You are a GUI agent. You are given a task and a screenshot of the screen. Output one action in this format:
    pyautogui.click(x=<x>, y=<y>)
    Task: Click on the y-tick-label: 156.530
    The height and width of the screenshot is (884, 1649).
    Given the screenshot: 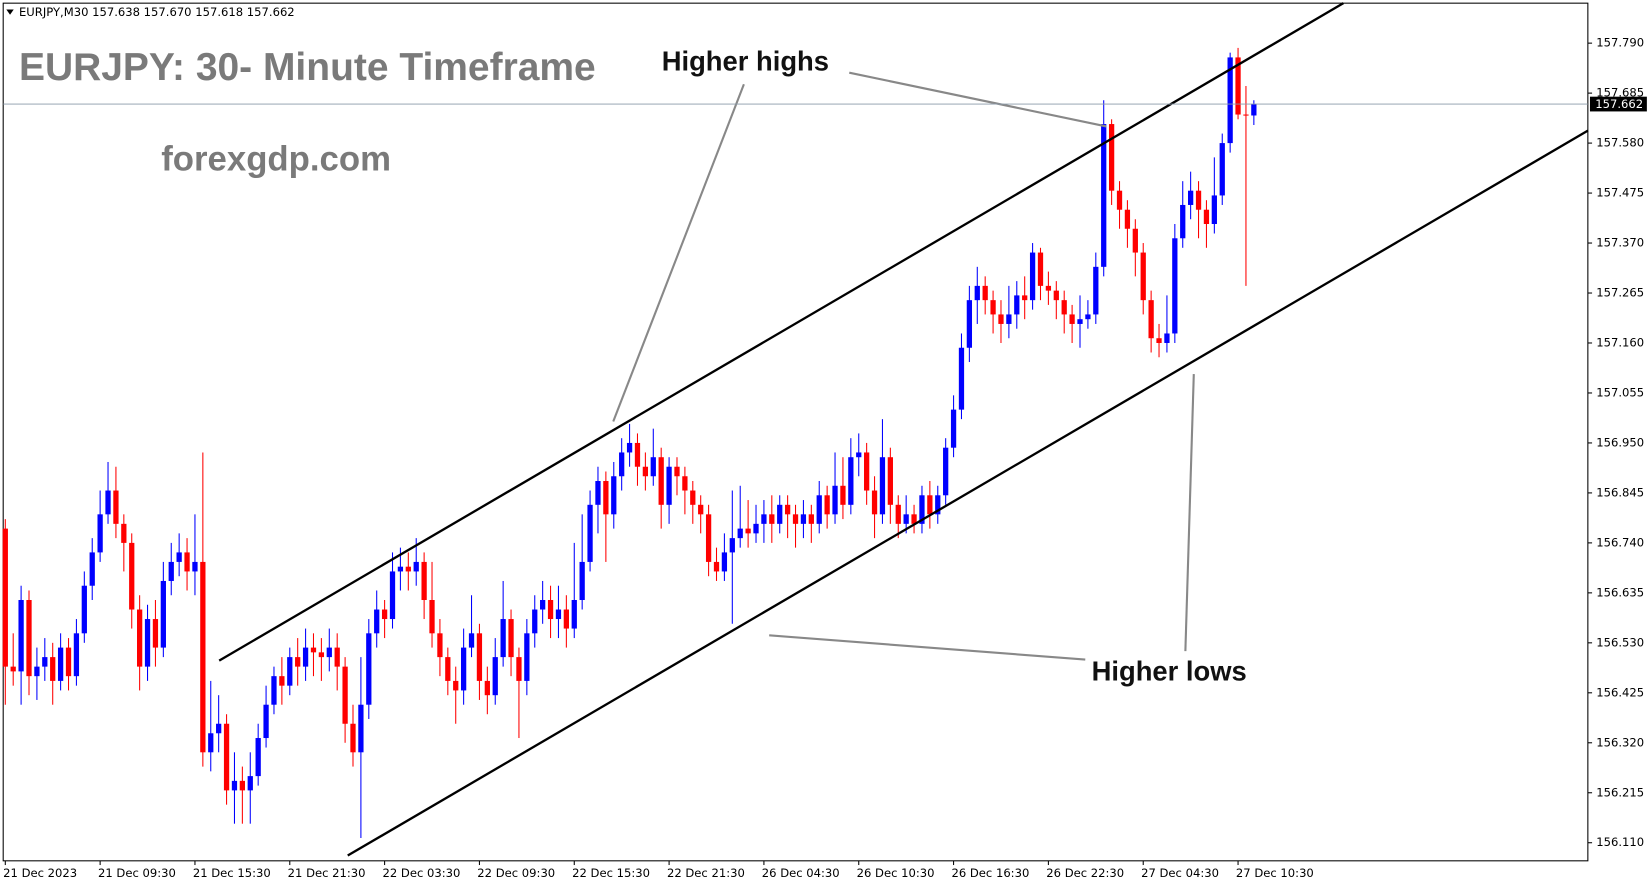 What is the action you would take?
    pyautogui.click(x=1620, y=642)
    